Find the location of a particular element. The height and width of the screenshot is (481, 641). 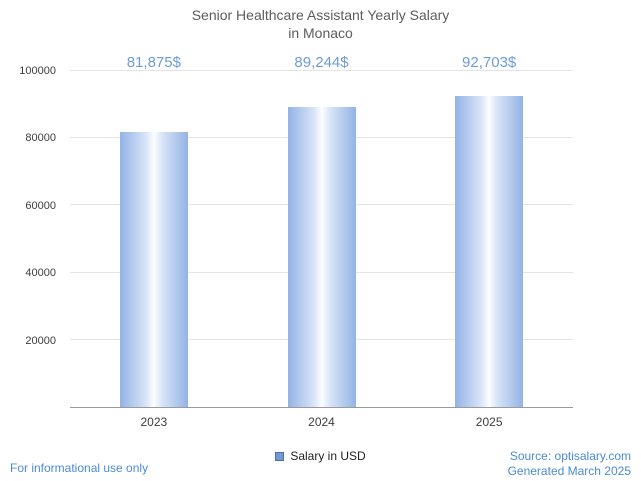

bar-2025 is located at coordinates (489, 251).